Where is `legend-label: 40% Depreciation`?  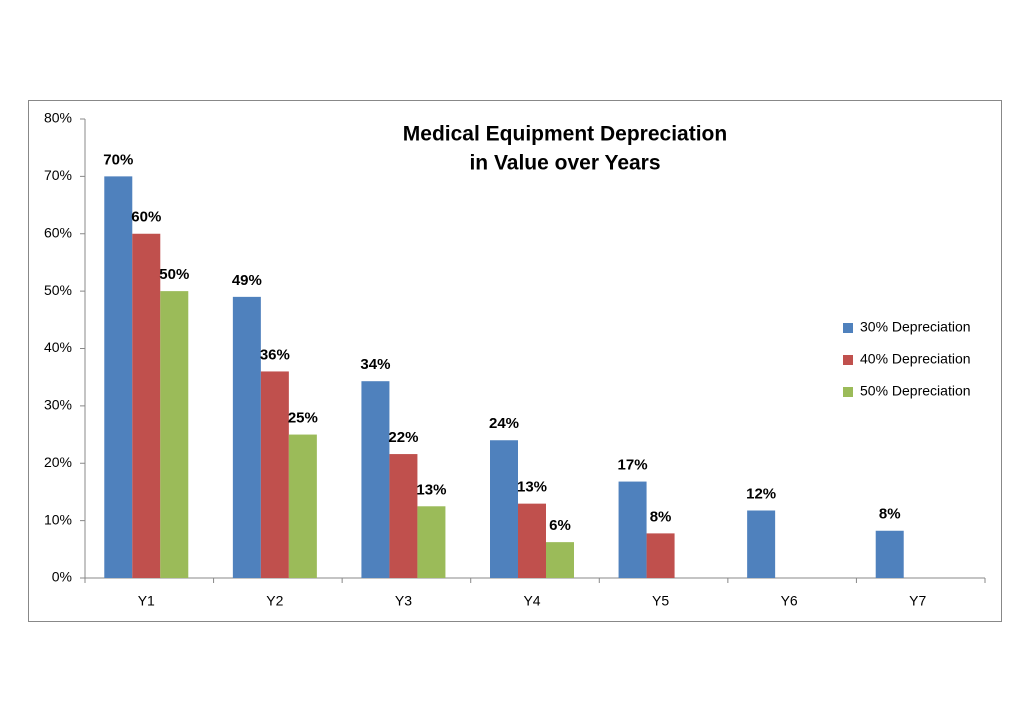 legend-label: 40% Depreciation is located at coordinates (915, 359).